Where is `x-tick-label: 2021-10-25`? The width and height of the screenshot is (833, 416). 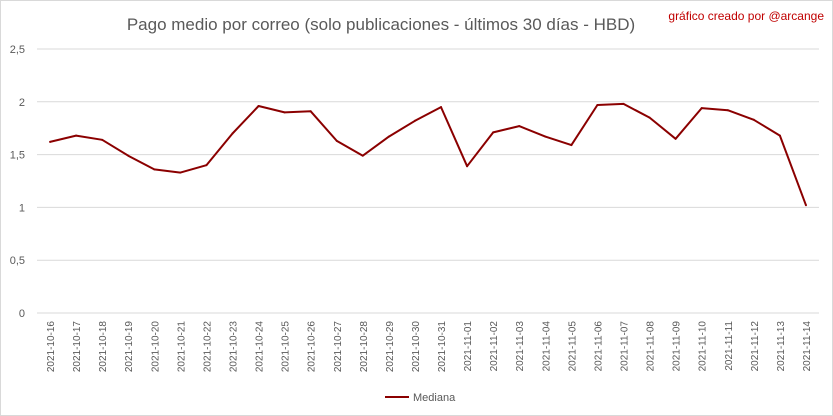
x-tick-label: 2021-10-25 is located at coordinates (286, 347).